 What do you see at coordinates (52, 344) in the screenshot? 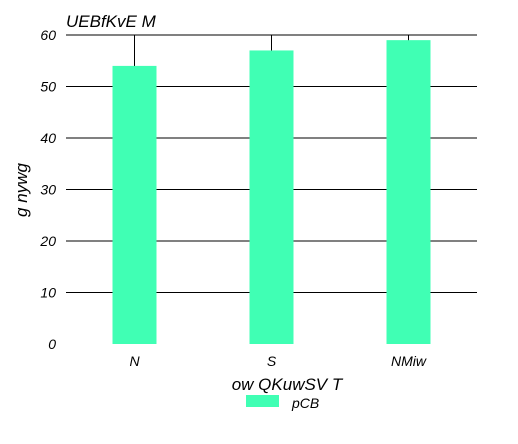
I see `y-tick-label: 0` at bounding box center [52, 344].